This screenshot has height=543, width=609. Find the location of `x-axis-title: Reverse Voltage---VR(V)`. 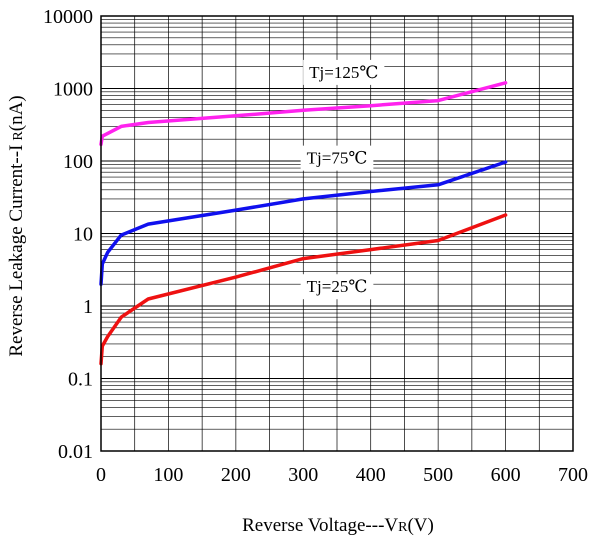

x-axis-title: Reverse Voltage---VR(V) is located at coordinates (338, 525).